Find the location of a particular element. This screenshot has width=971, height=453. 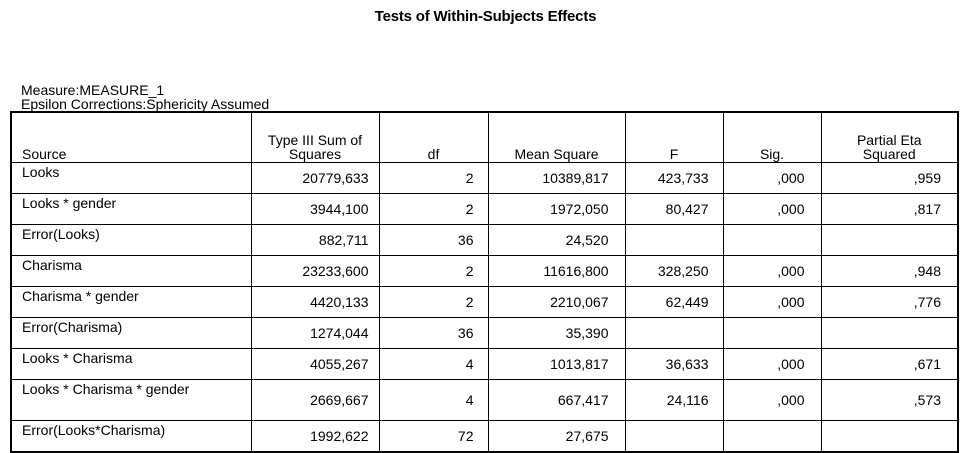

ss-cell: 3944,100 is located at coordinates (315, 209).